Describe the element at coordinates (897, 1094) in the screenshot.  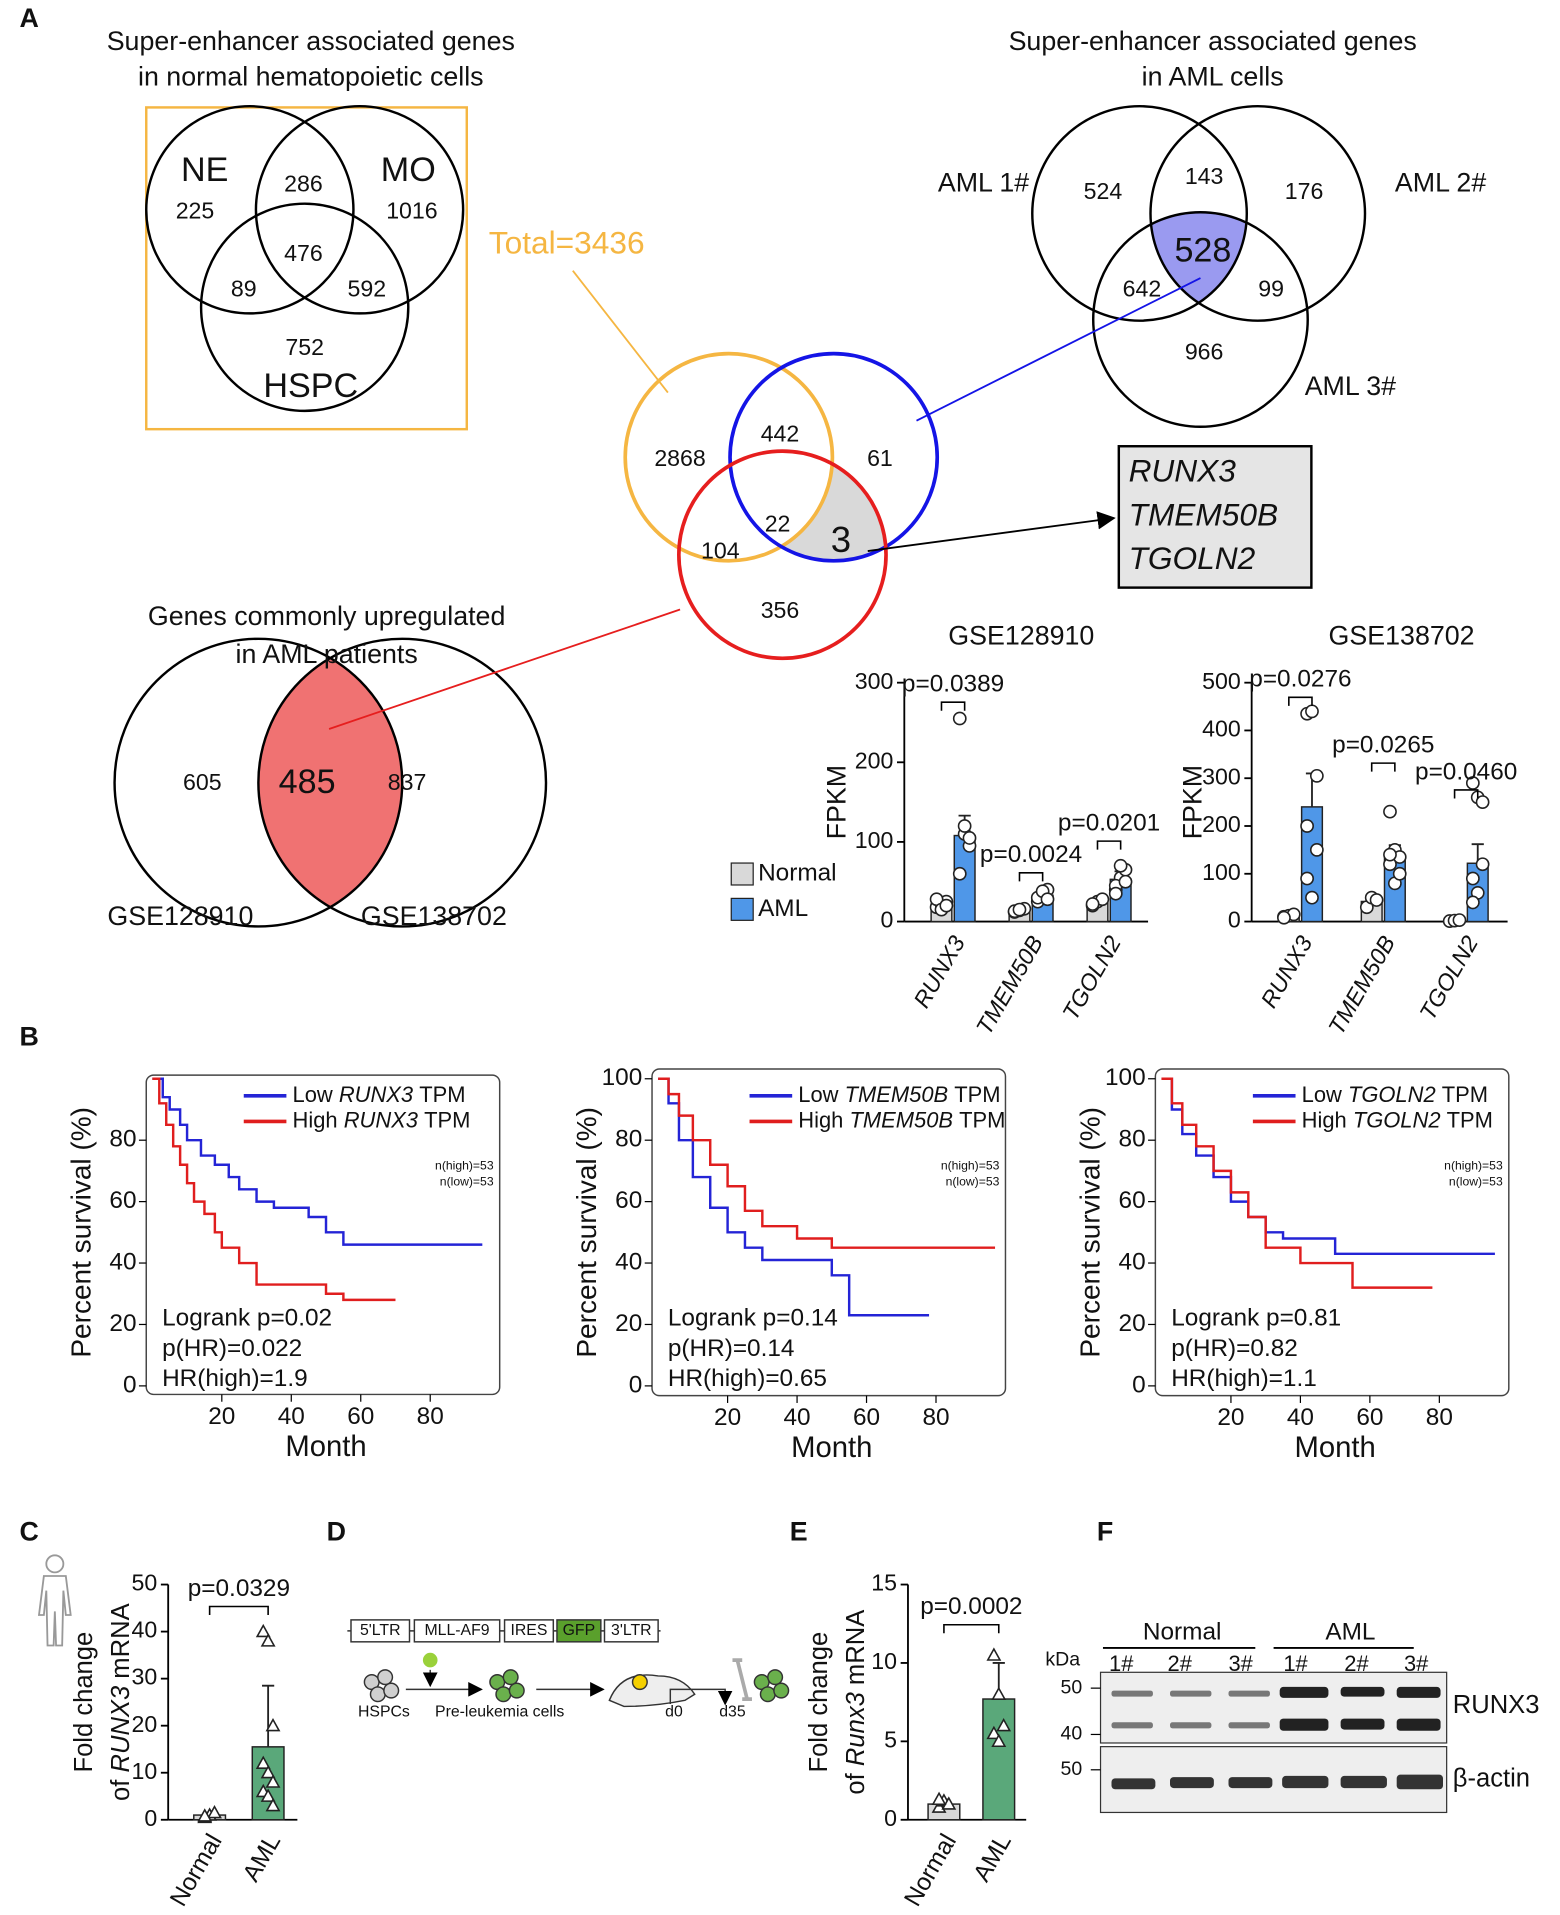
I see `gene-name: TMEM50B` at that location.